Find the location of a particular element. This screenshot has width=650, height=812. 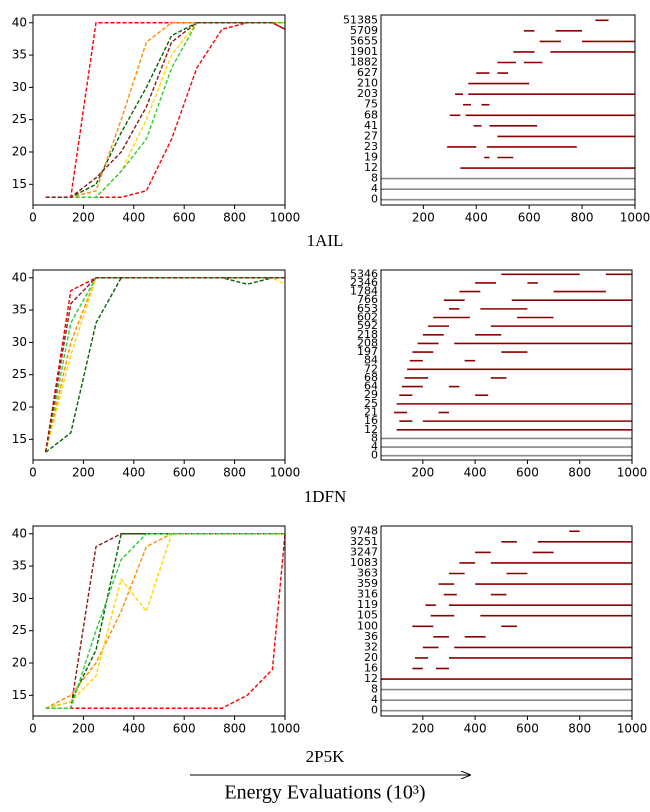

y-tick-label: 208 is located at coordinates (367, 342).